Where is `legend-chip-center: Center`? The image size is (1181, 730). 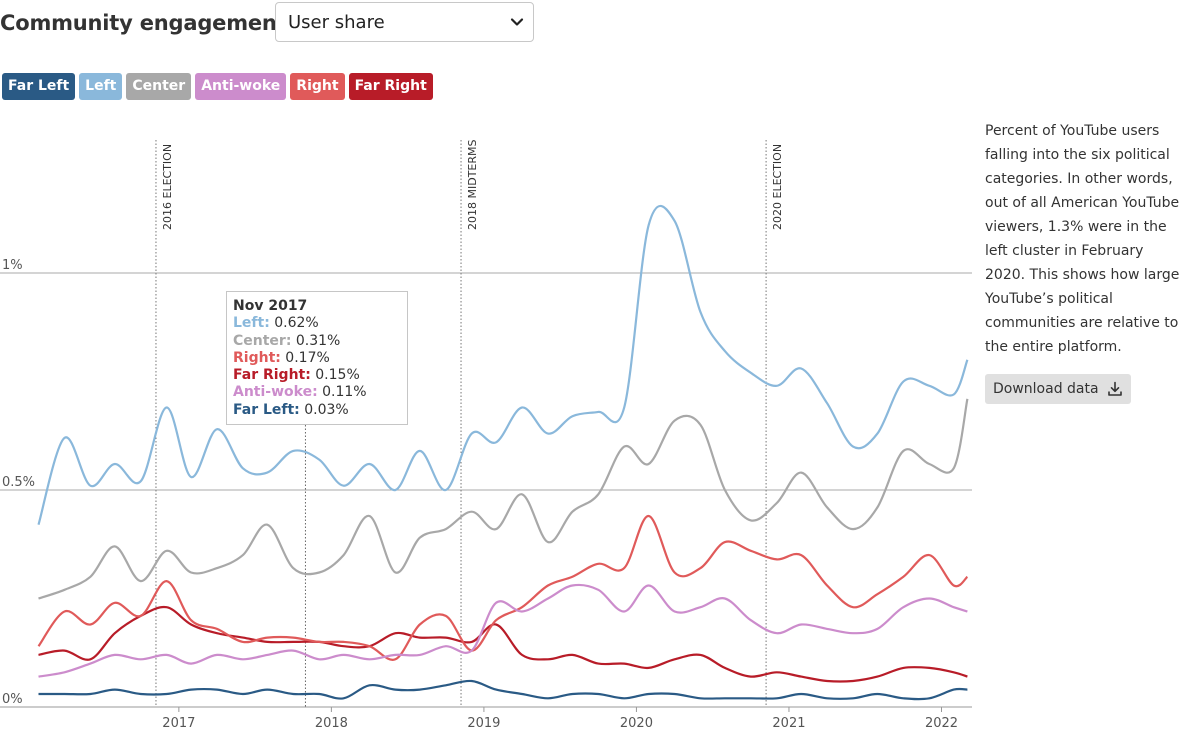 legend-chip-center: Center is located at coordinates (159, 86).